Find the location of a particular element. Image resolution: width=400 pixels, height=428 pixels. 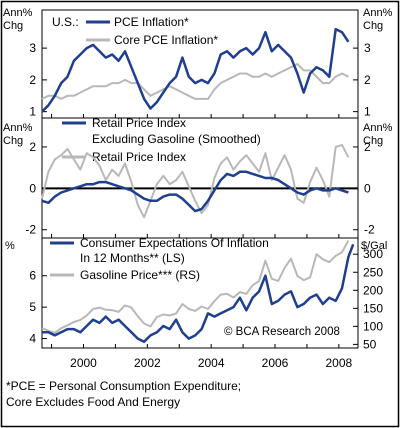

panel-1-ylabel-left-1: Ann% is located at coordinates (18, 13).